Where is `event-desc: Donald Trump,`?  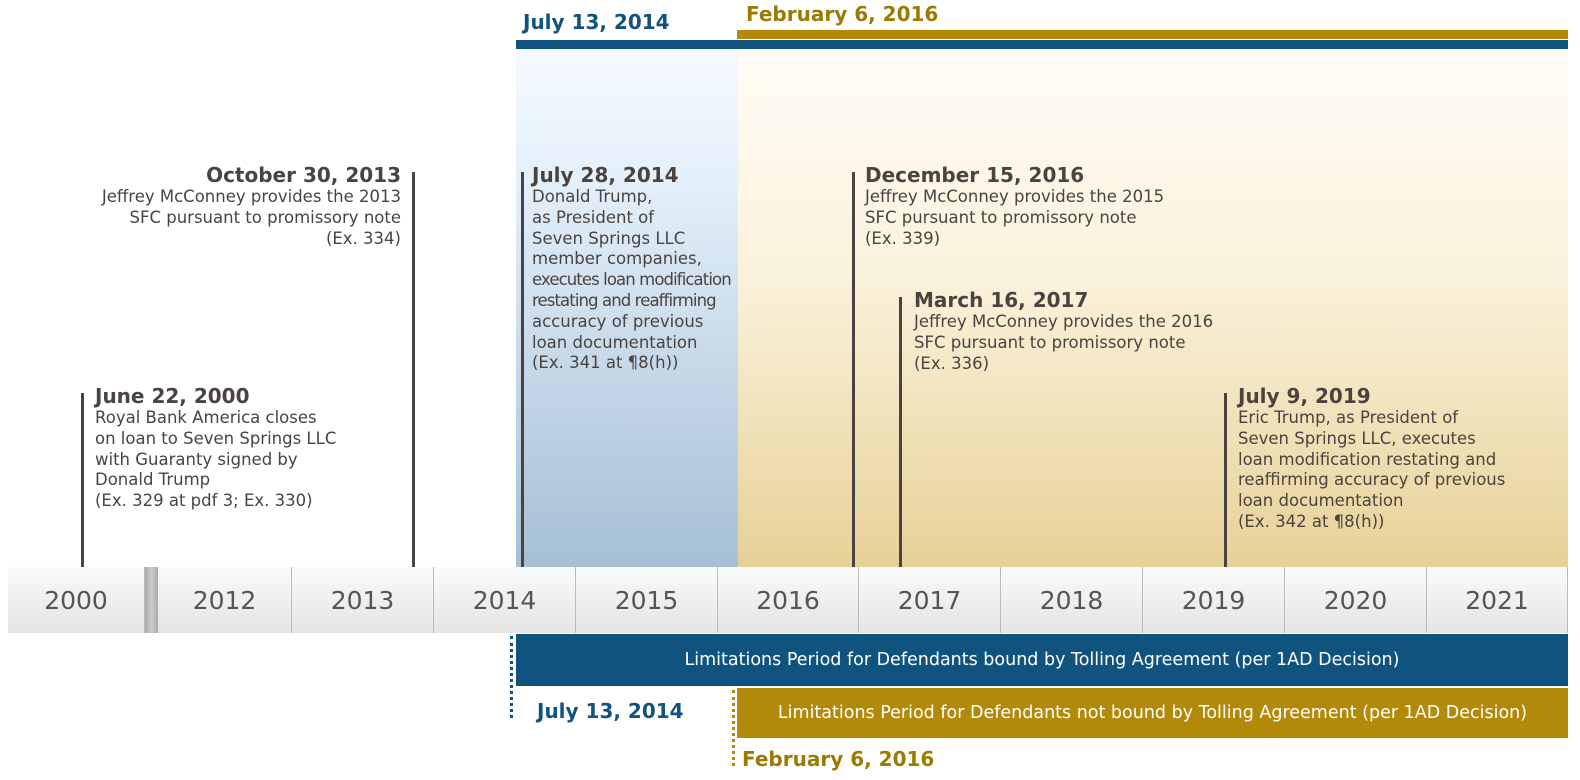
event-desc: Donald Trump, is located at coordinates (592, 196).